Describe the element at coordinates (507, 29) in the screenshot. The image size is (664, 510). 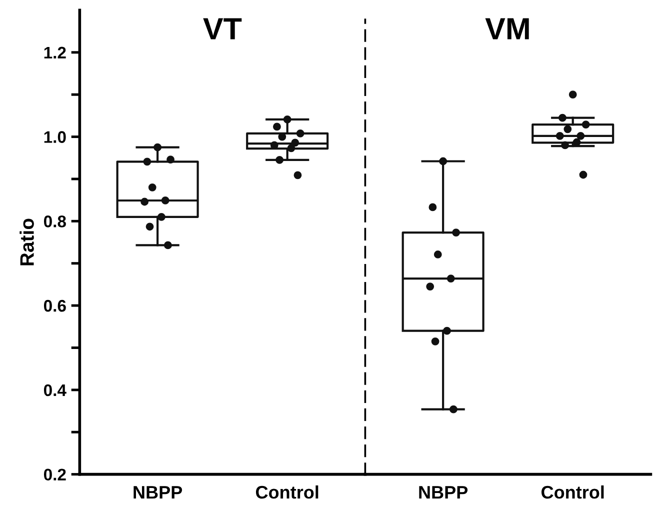
I see `chart-title: VM` at that location.